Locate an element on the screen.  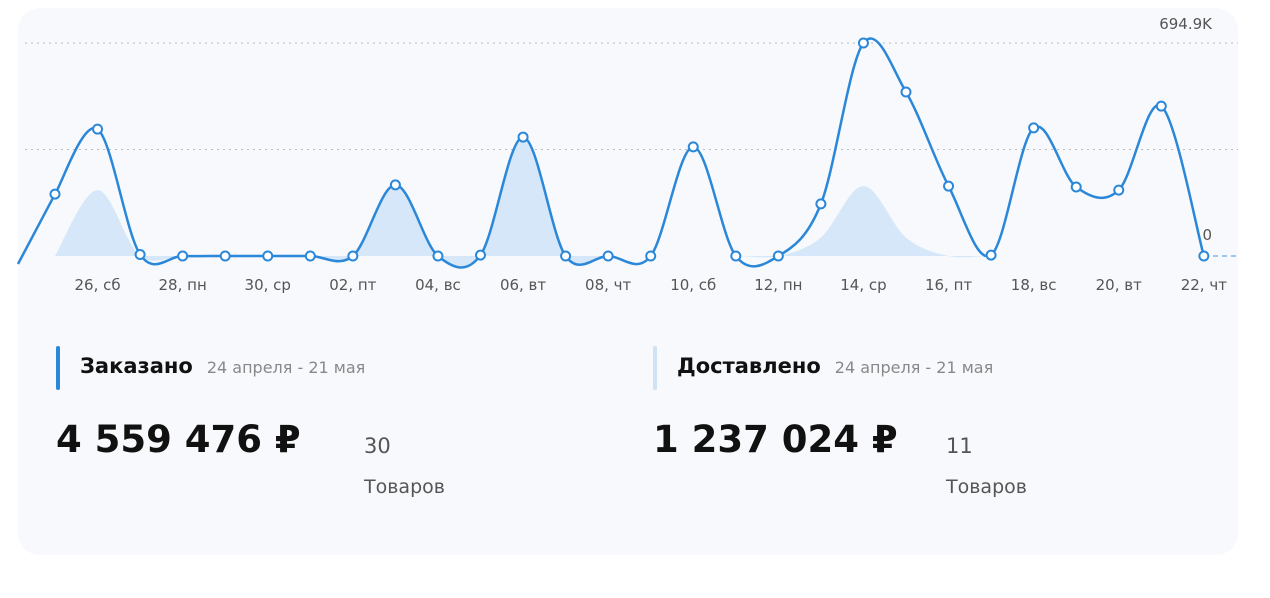
x-tick-label: 02, пт is located at coordinates (352, 285).